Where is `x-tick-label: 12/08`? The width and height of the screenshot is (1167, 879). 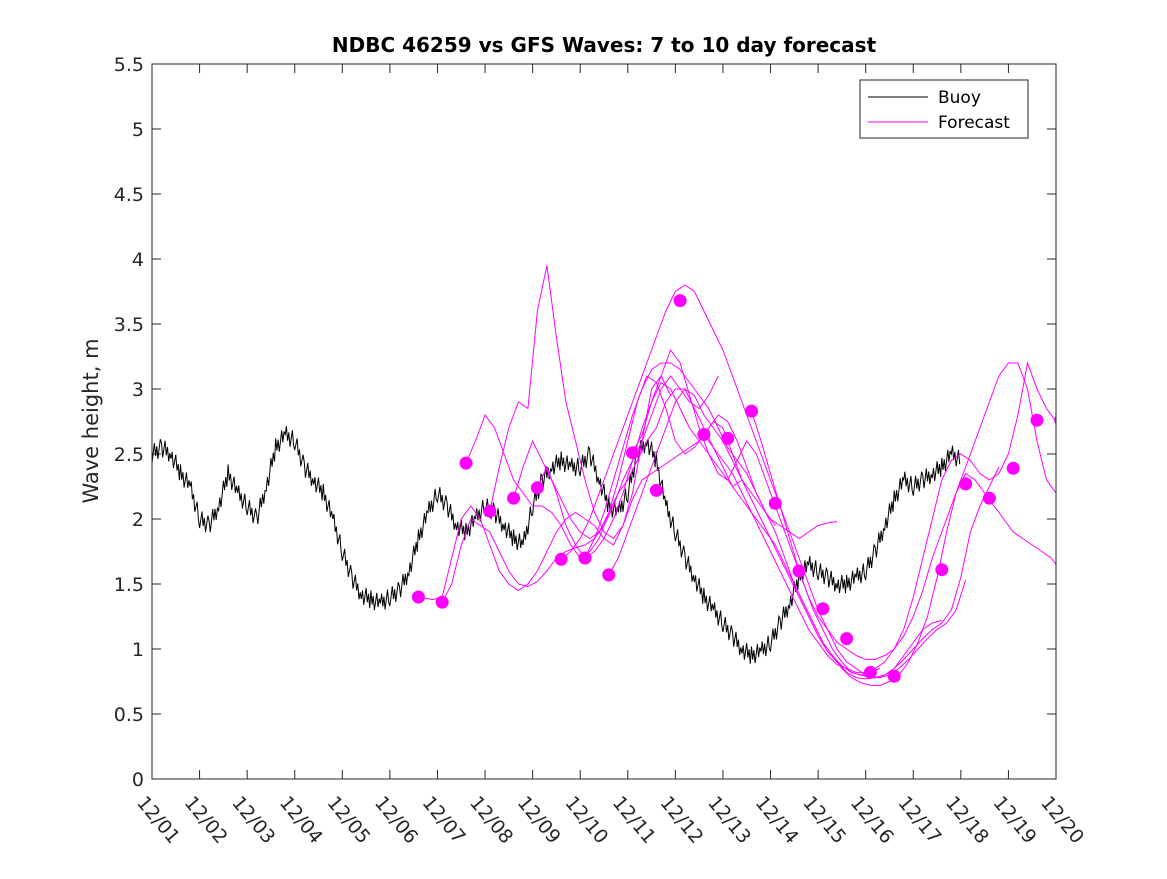 x-tick-label: 12/08 is located at coordinates (491, 820).